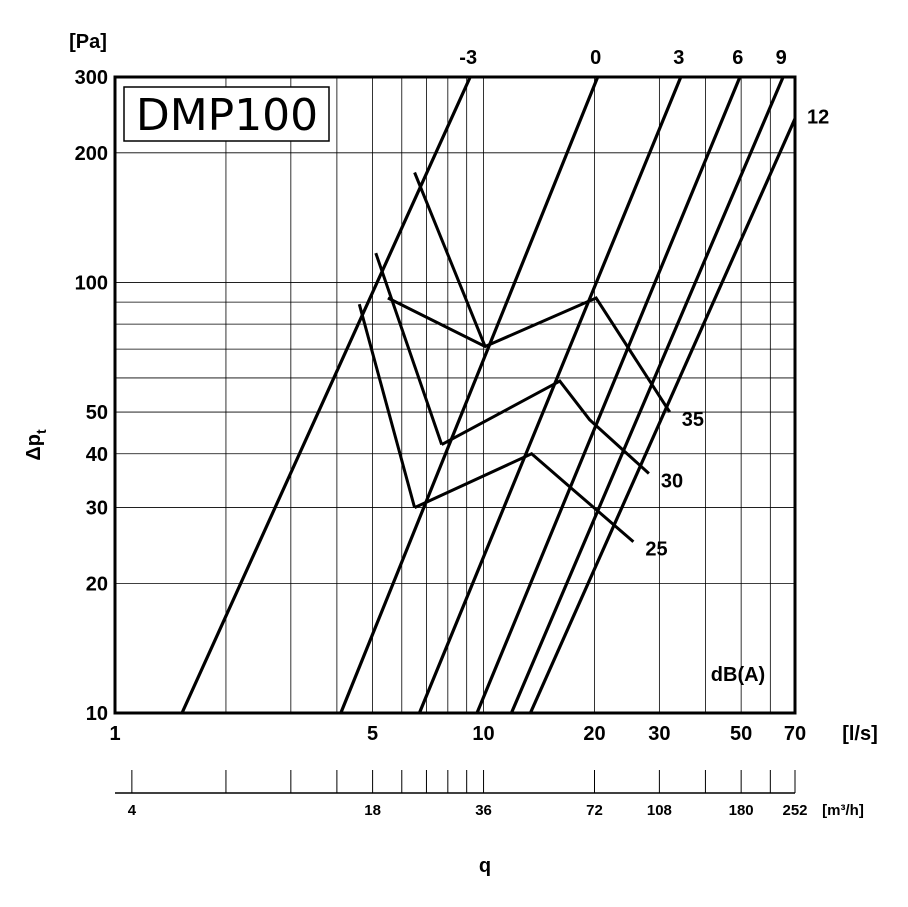  What do you see at coordinates (91, 283) in the screenshot?
I see `y-tick-label: 100` at bounding box center [91, 283].